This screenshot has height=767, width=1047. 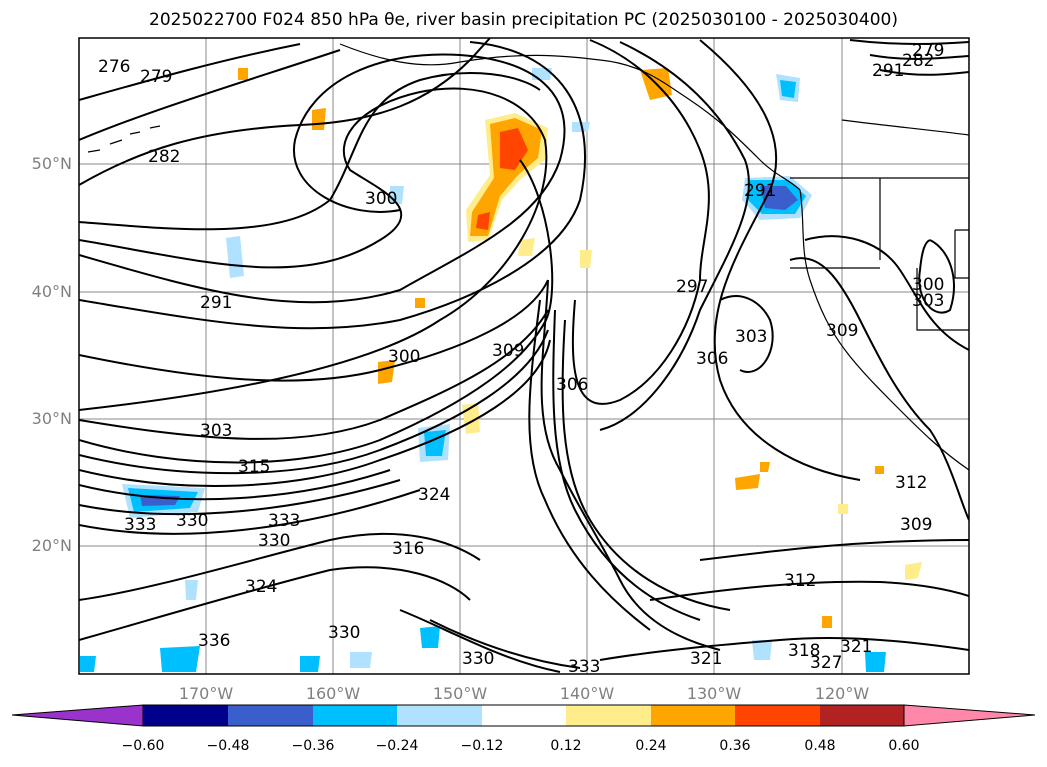 I want to click on colorbar-tick: −0.24, so click(x=397, y=746).